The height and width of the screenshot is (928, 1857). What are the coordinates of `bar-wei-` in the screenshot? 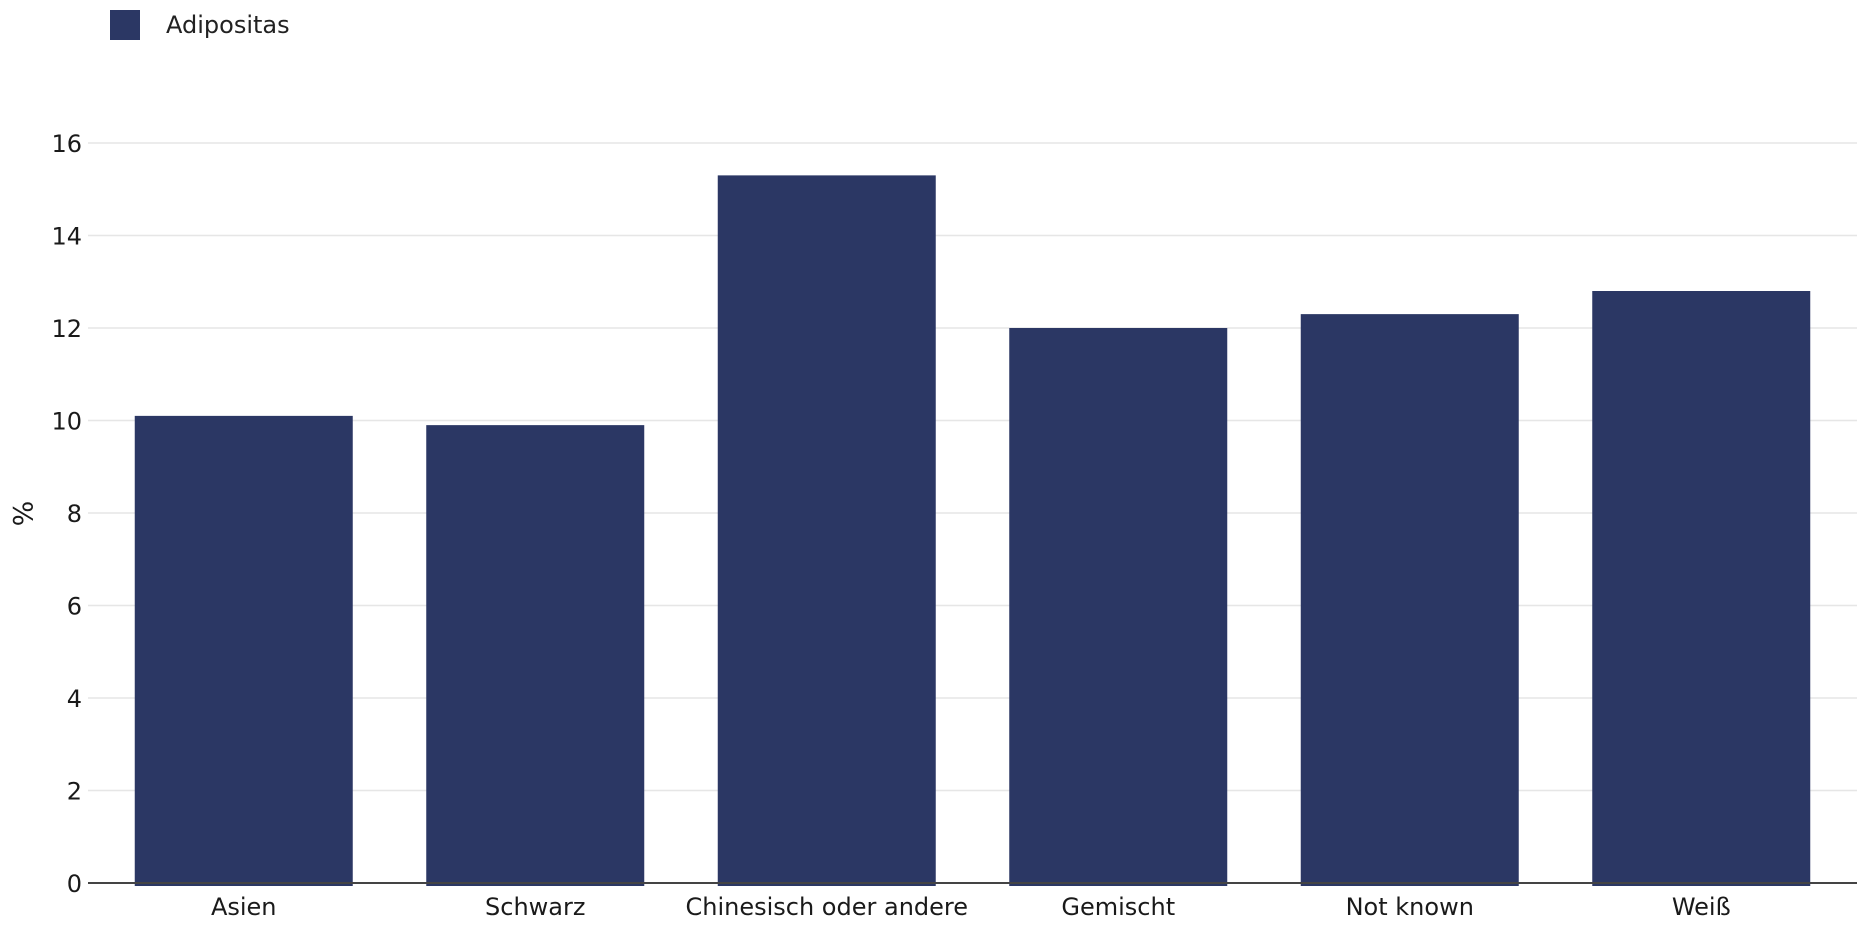 It's located at (1701, 588).